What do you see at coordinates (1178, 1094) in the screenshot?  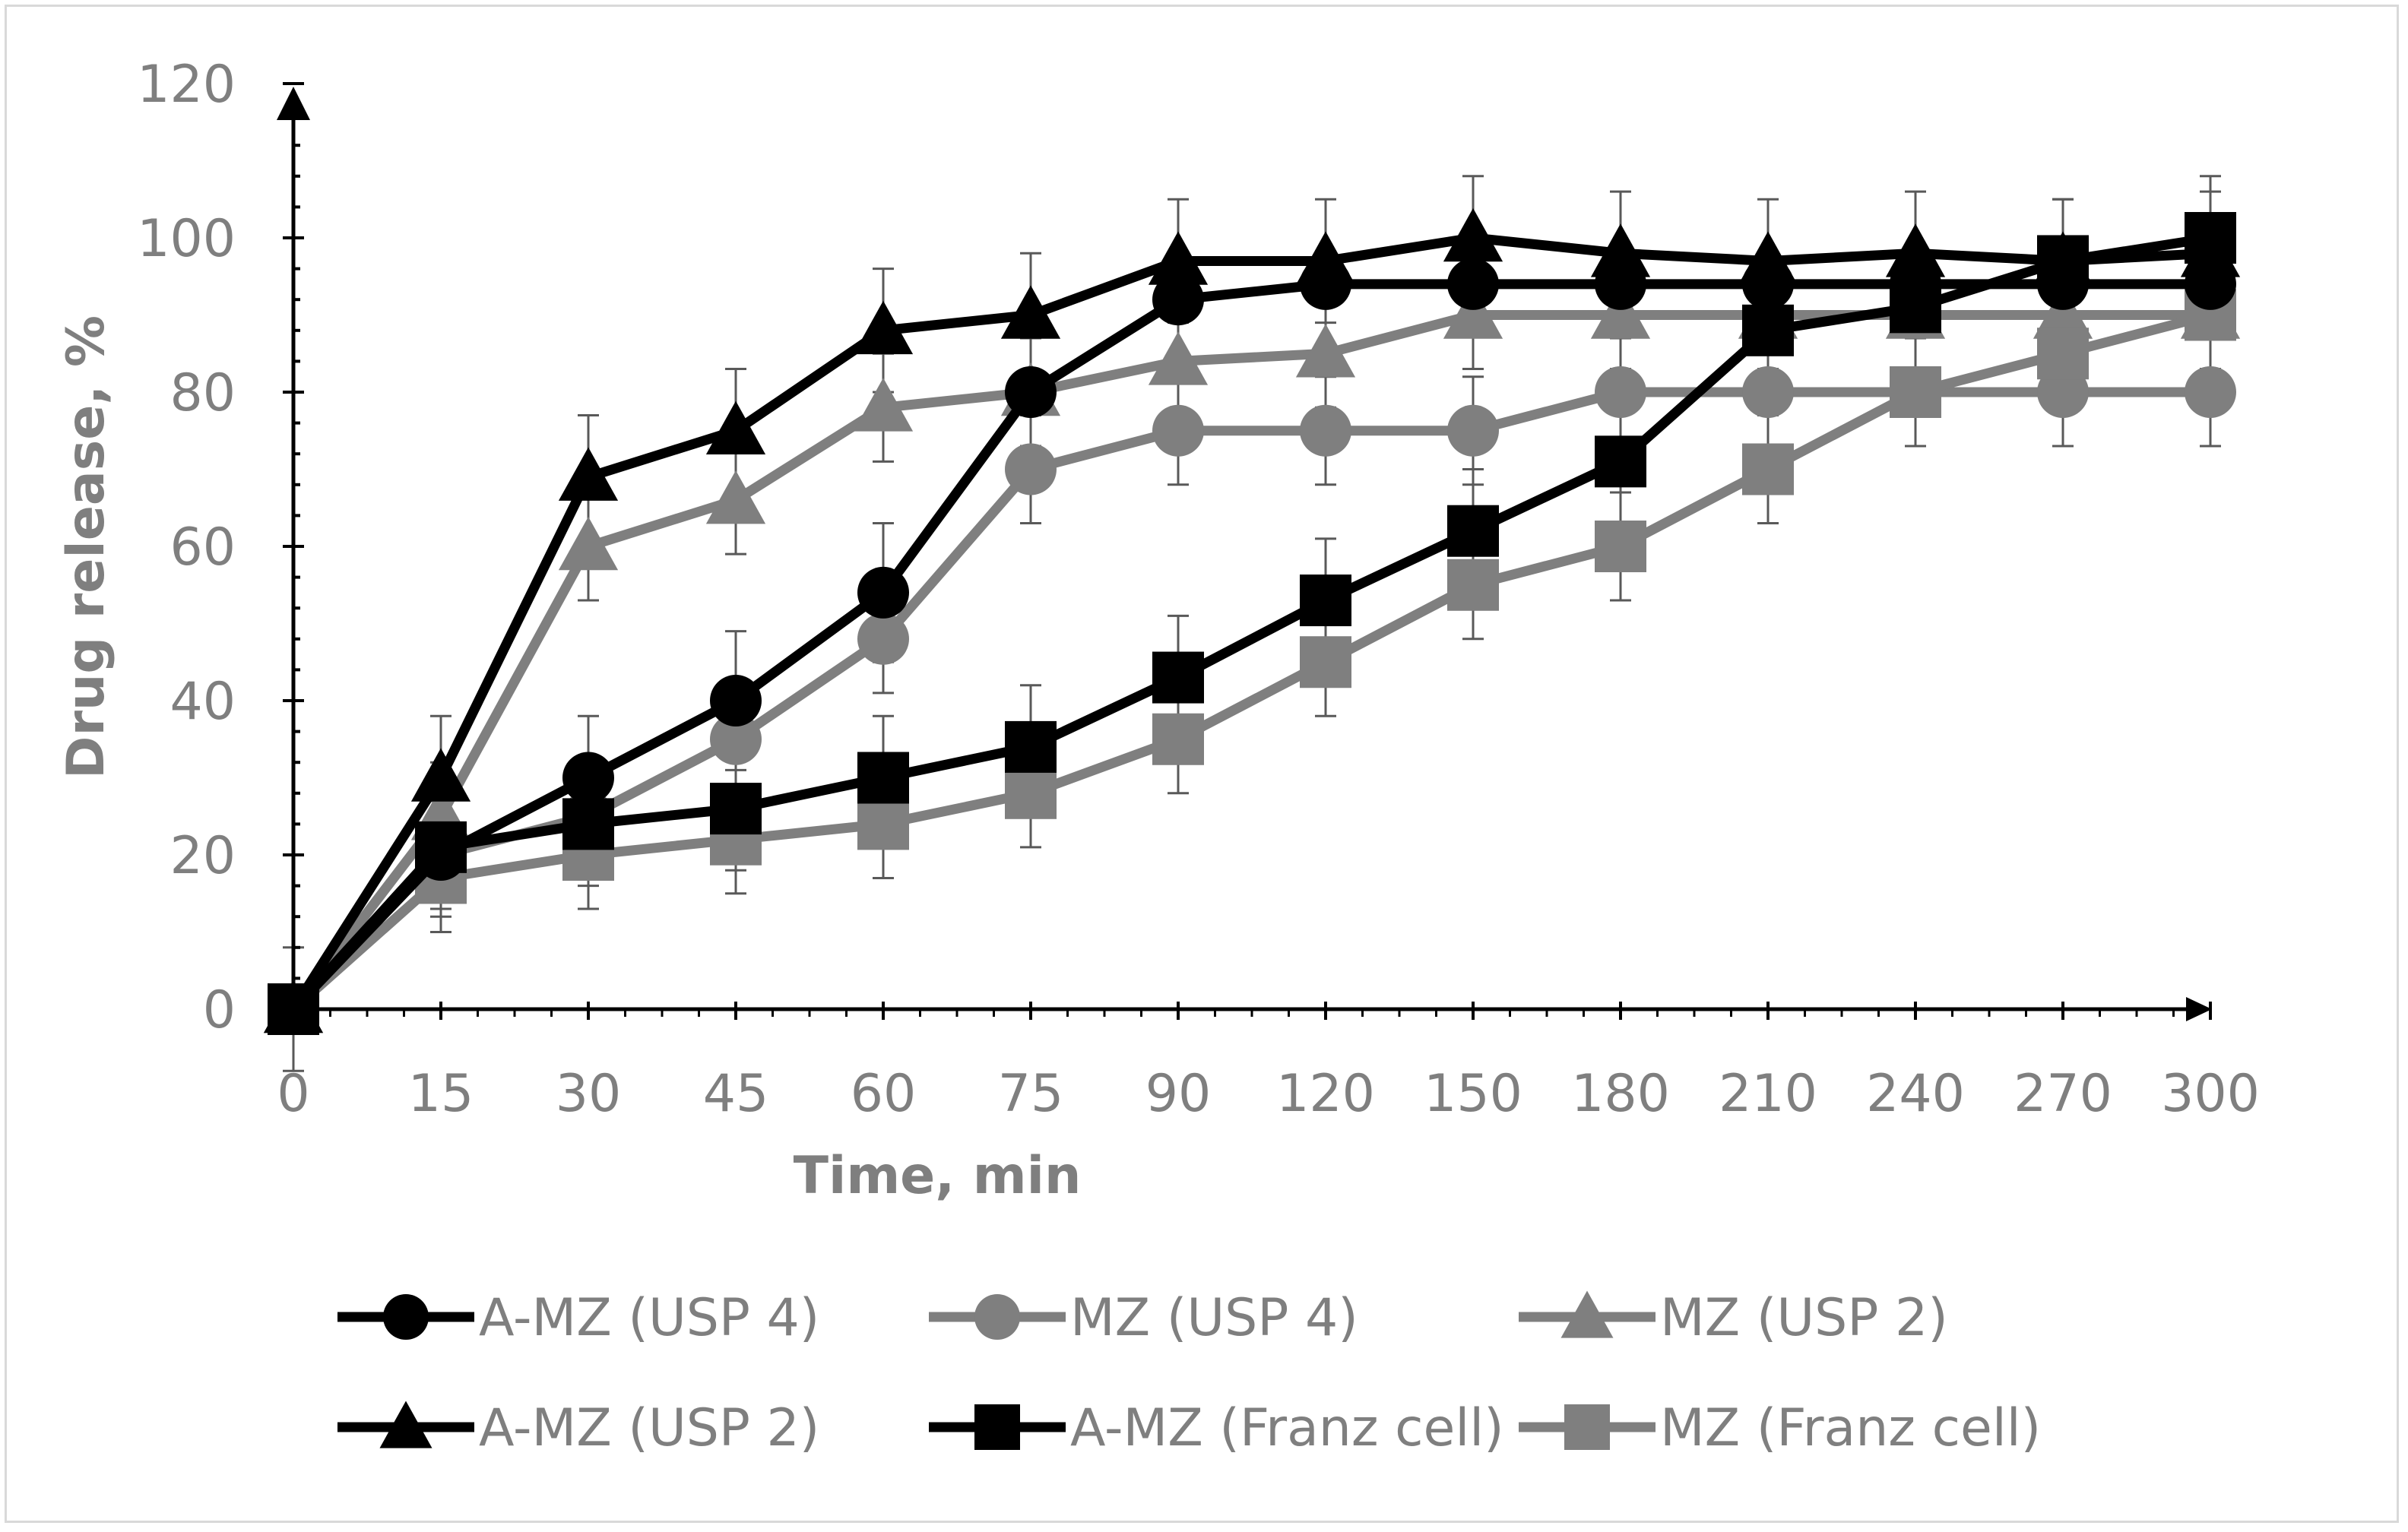 I see `x-tick-label: 90` at bounding box center [1178, 1094].